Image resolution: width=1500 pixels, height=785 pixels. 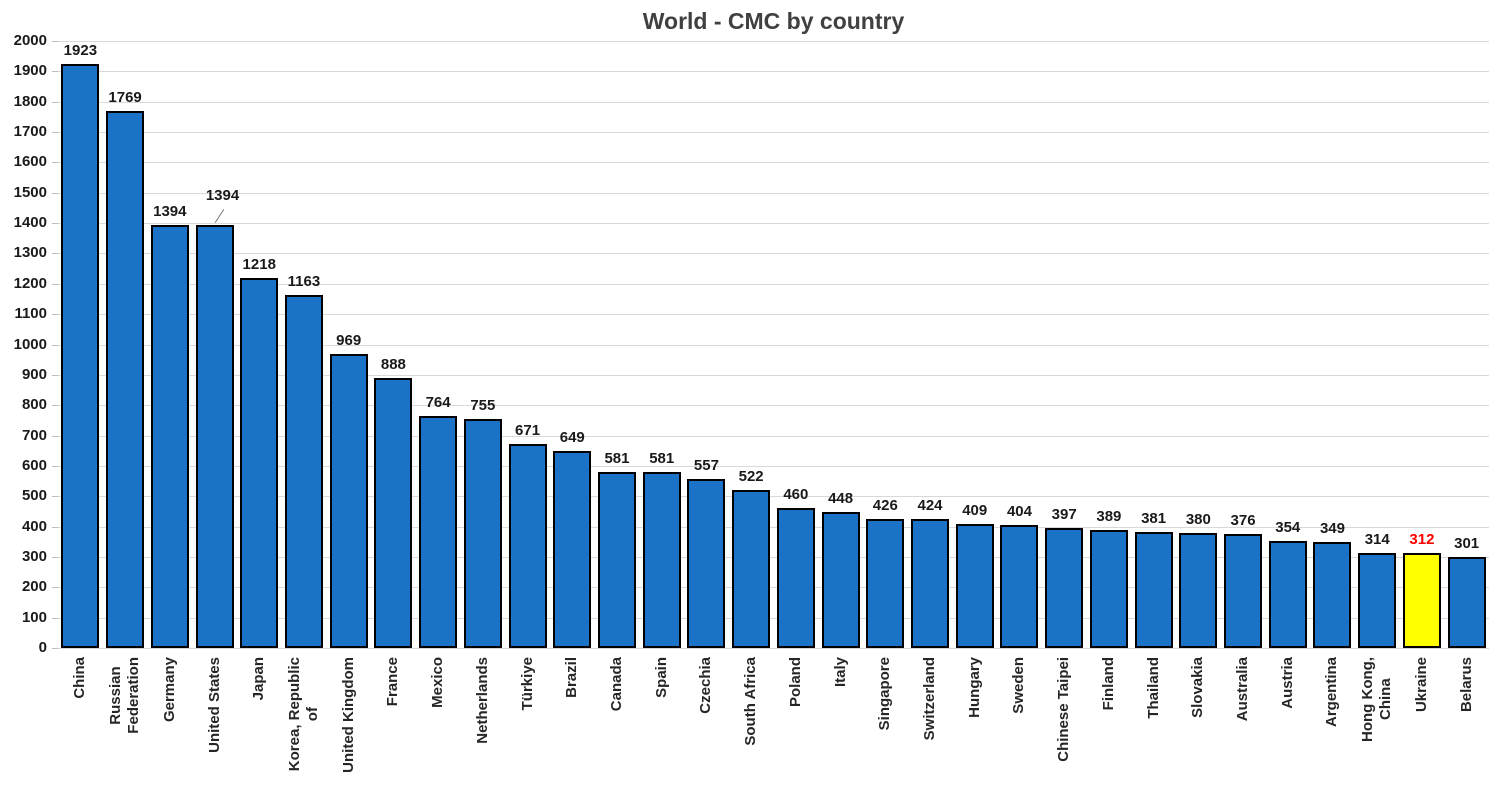 I want to click on y-axis-tick-label: 1500, so click(x=30, y=192).